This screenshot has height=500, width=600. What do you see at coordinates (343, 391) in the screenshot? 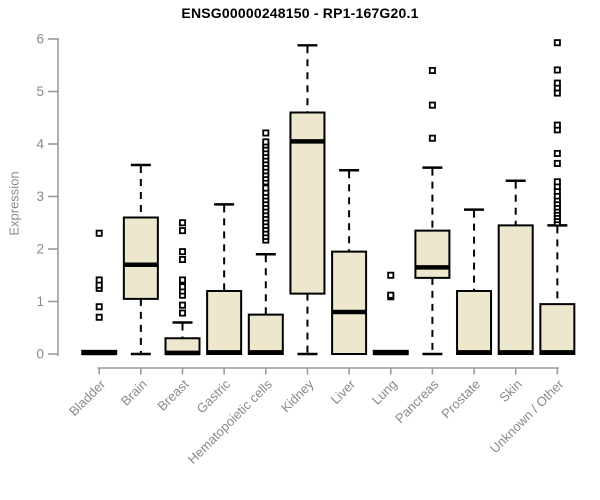
I see `x-tick-label: Liver` at bounding box center [343, 391].